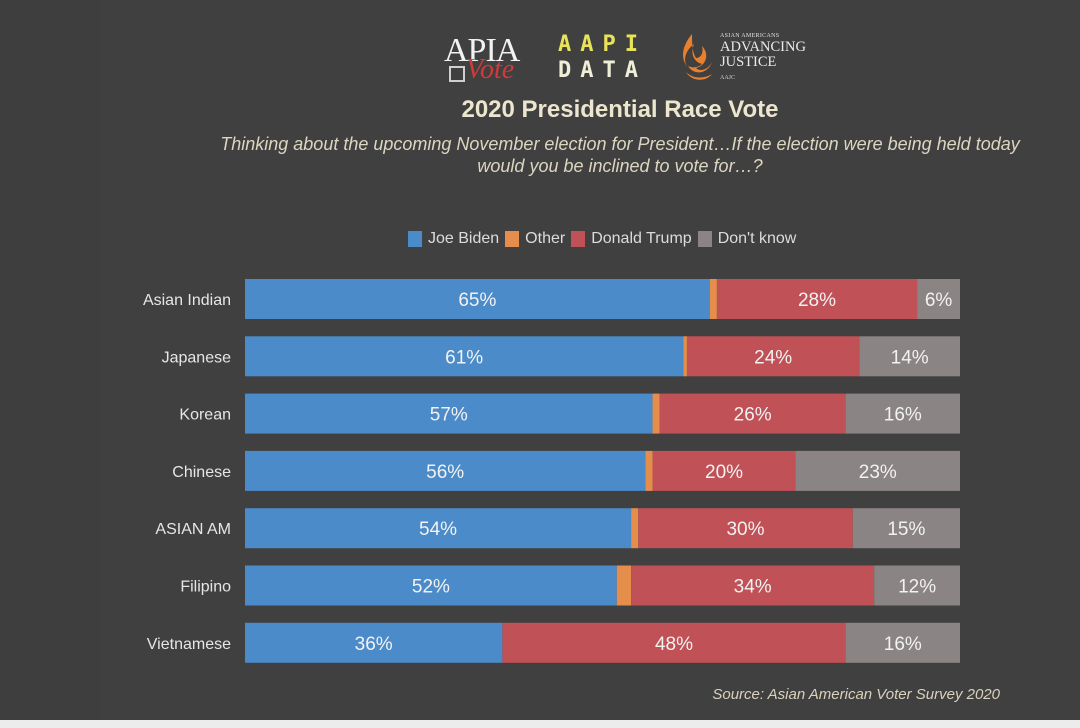  I want to click on value-label-don-t-know-japanese: 14%, so click(910, 357).